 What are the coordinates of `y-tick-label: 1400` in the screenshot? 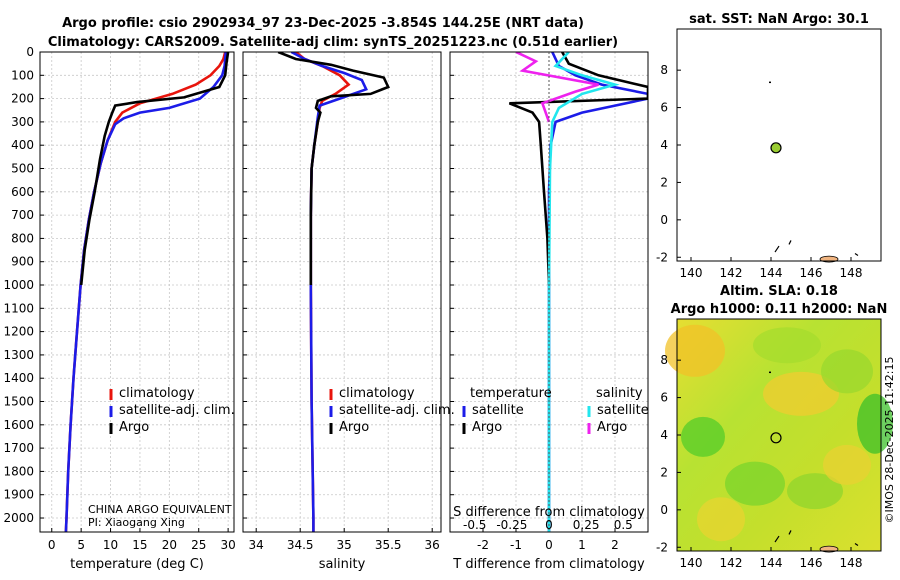 It's located at (18, 378).